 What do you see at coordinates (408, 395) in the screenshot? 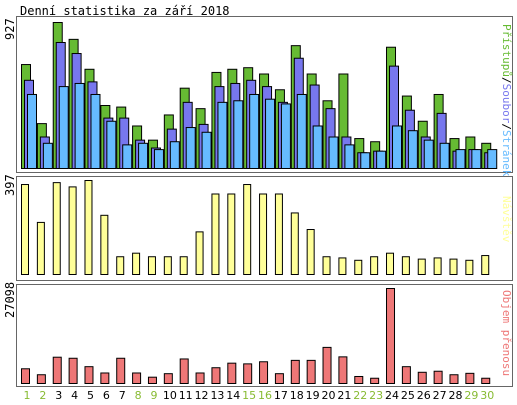
I see `x-tick-label: 25` at bounding box center [408, 395].